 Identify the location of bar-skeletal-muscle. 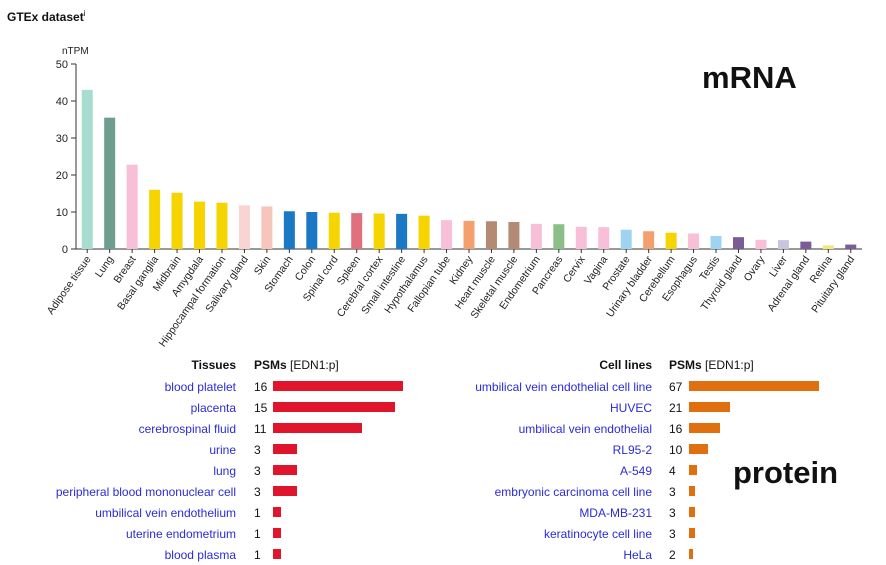
(514, 235).